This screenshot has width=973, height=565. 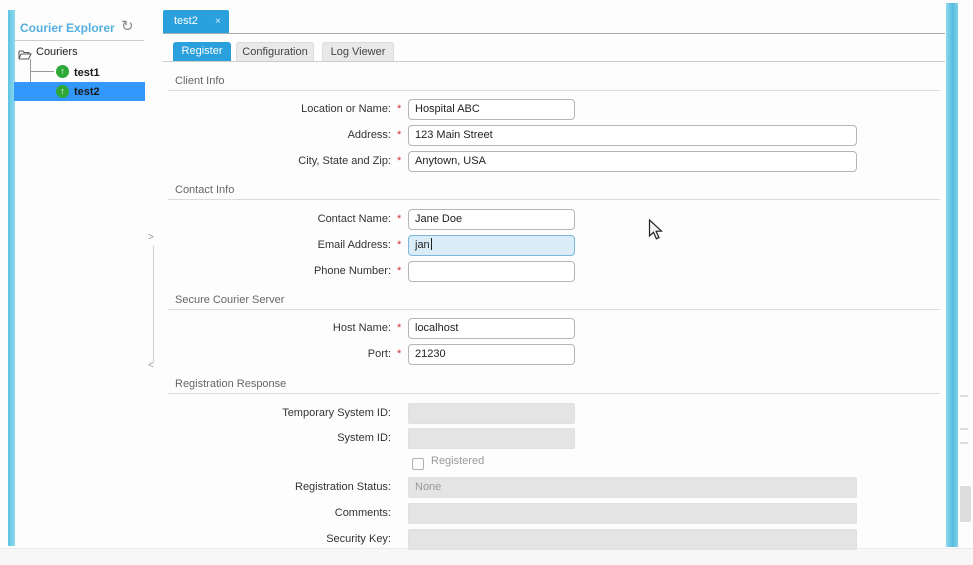 What do you see at coordinates (491, 354) in the screenshot?
I see `port-input: 21230` at bounding box center [491, 354].